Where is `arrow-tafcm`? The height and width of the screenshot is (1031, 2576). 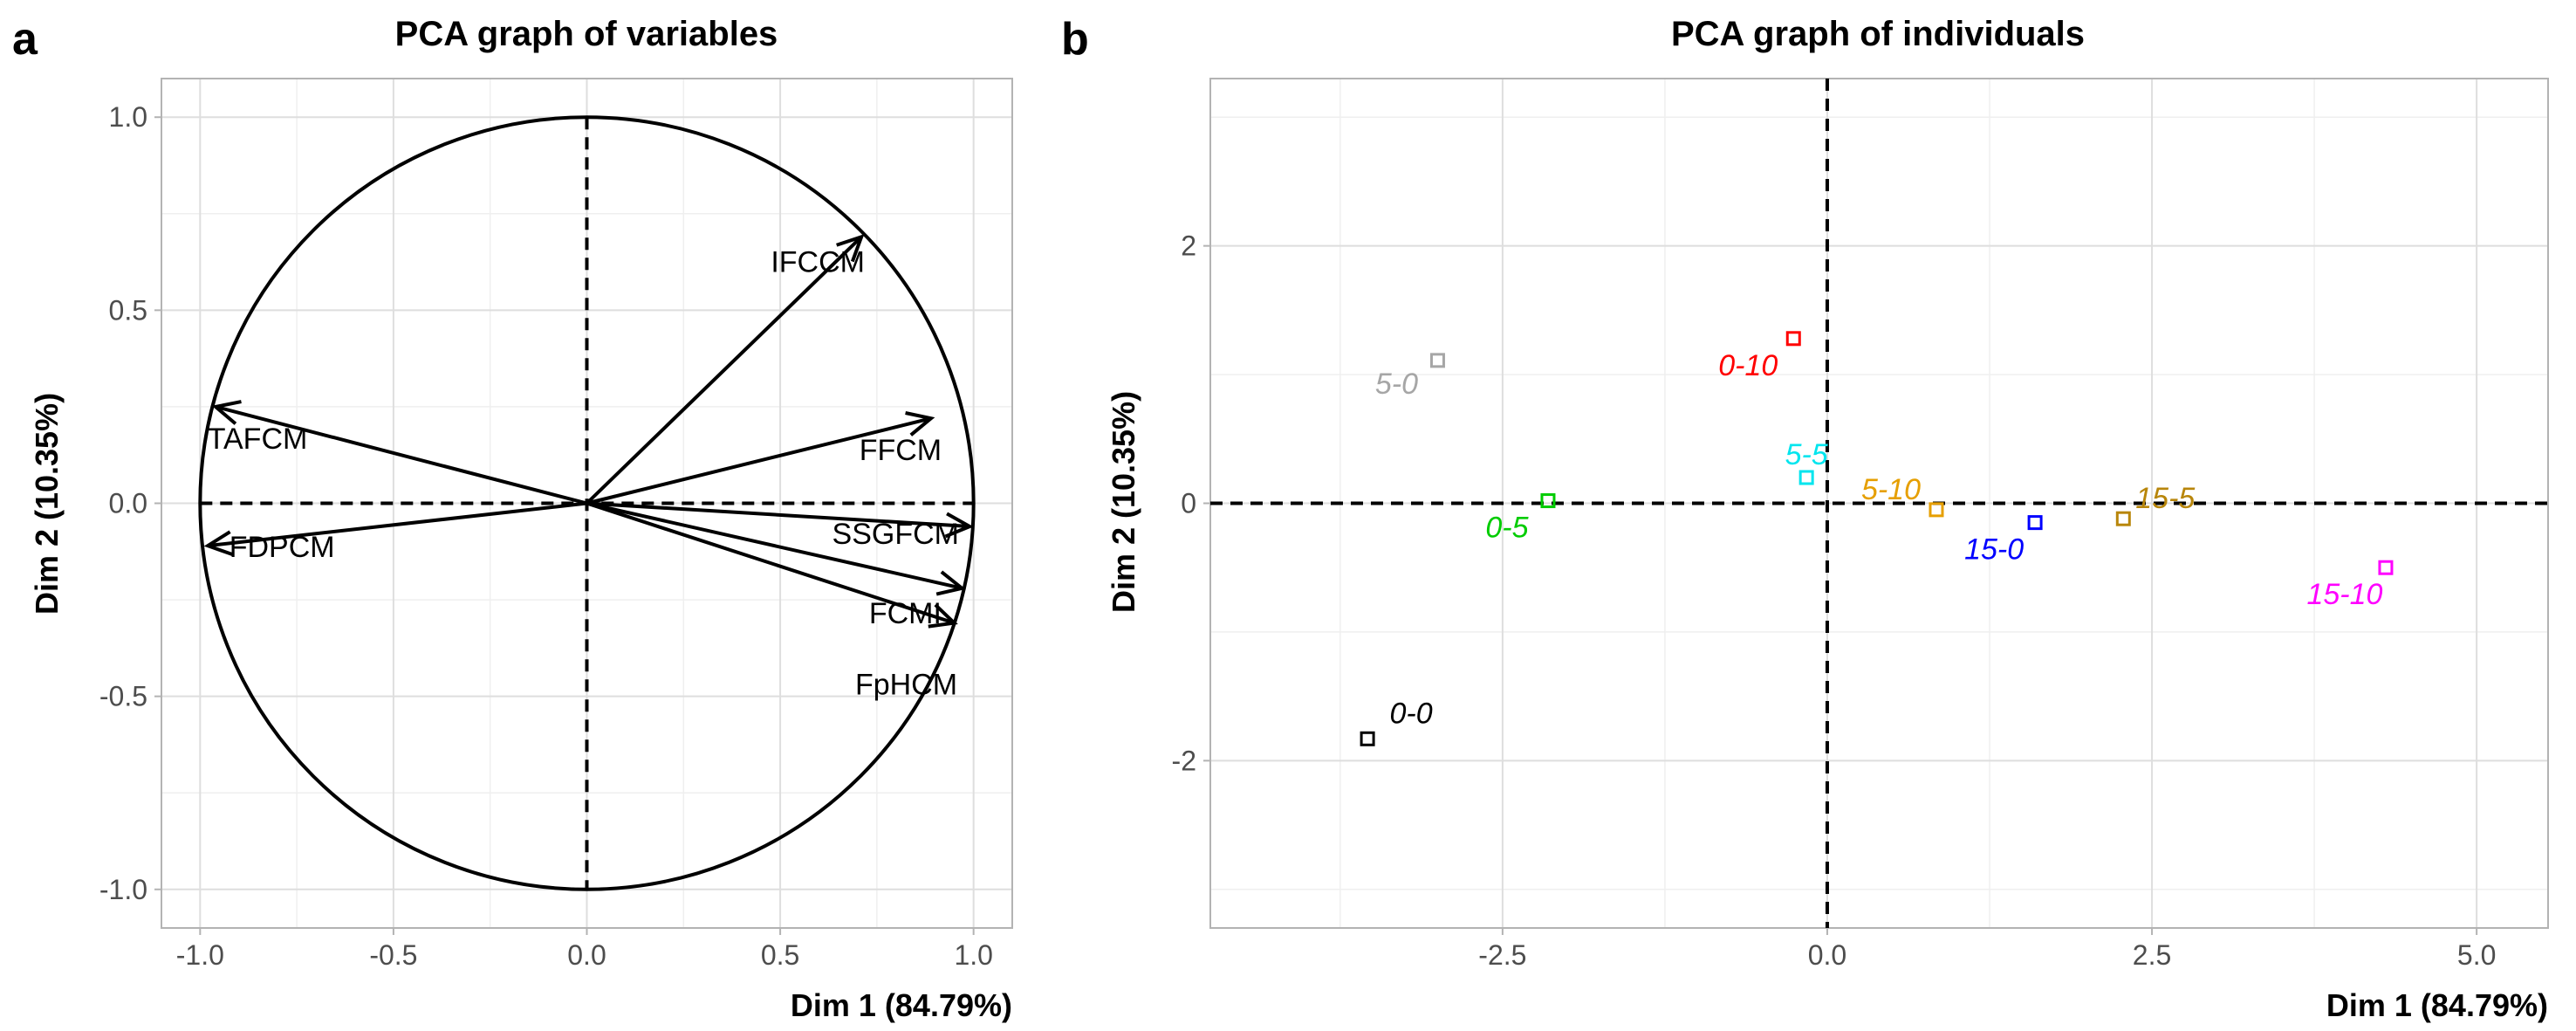
arrow-tafcm is located at coordinates (399, 452).